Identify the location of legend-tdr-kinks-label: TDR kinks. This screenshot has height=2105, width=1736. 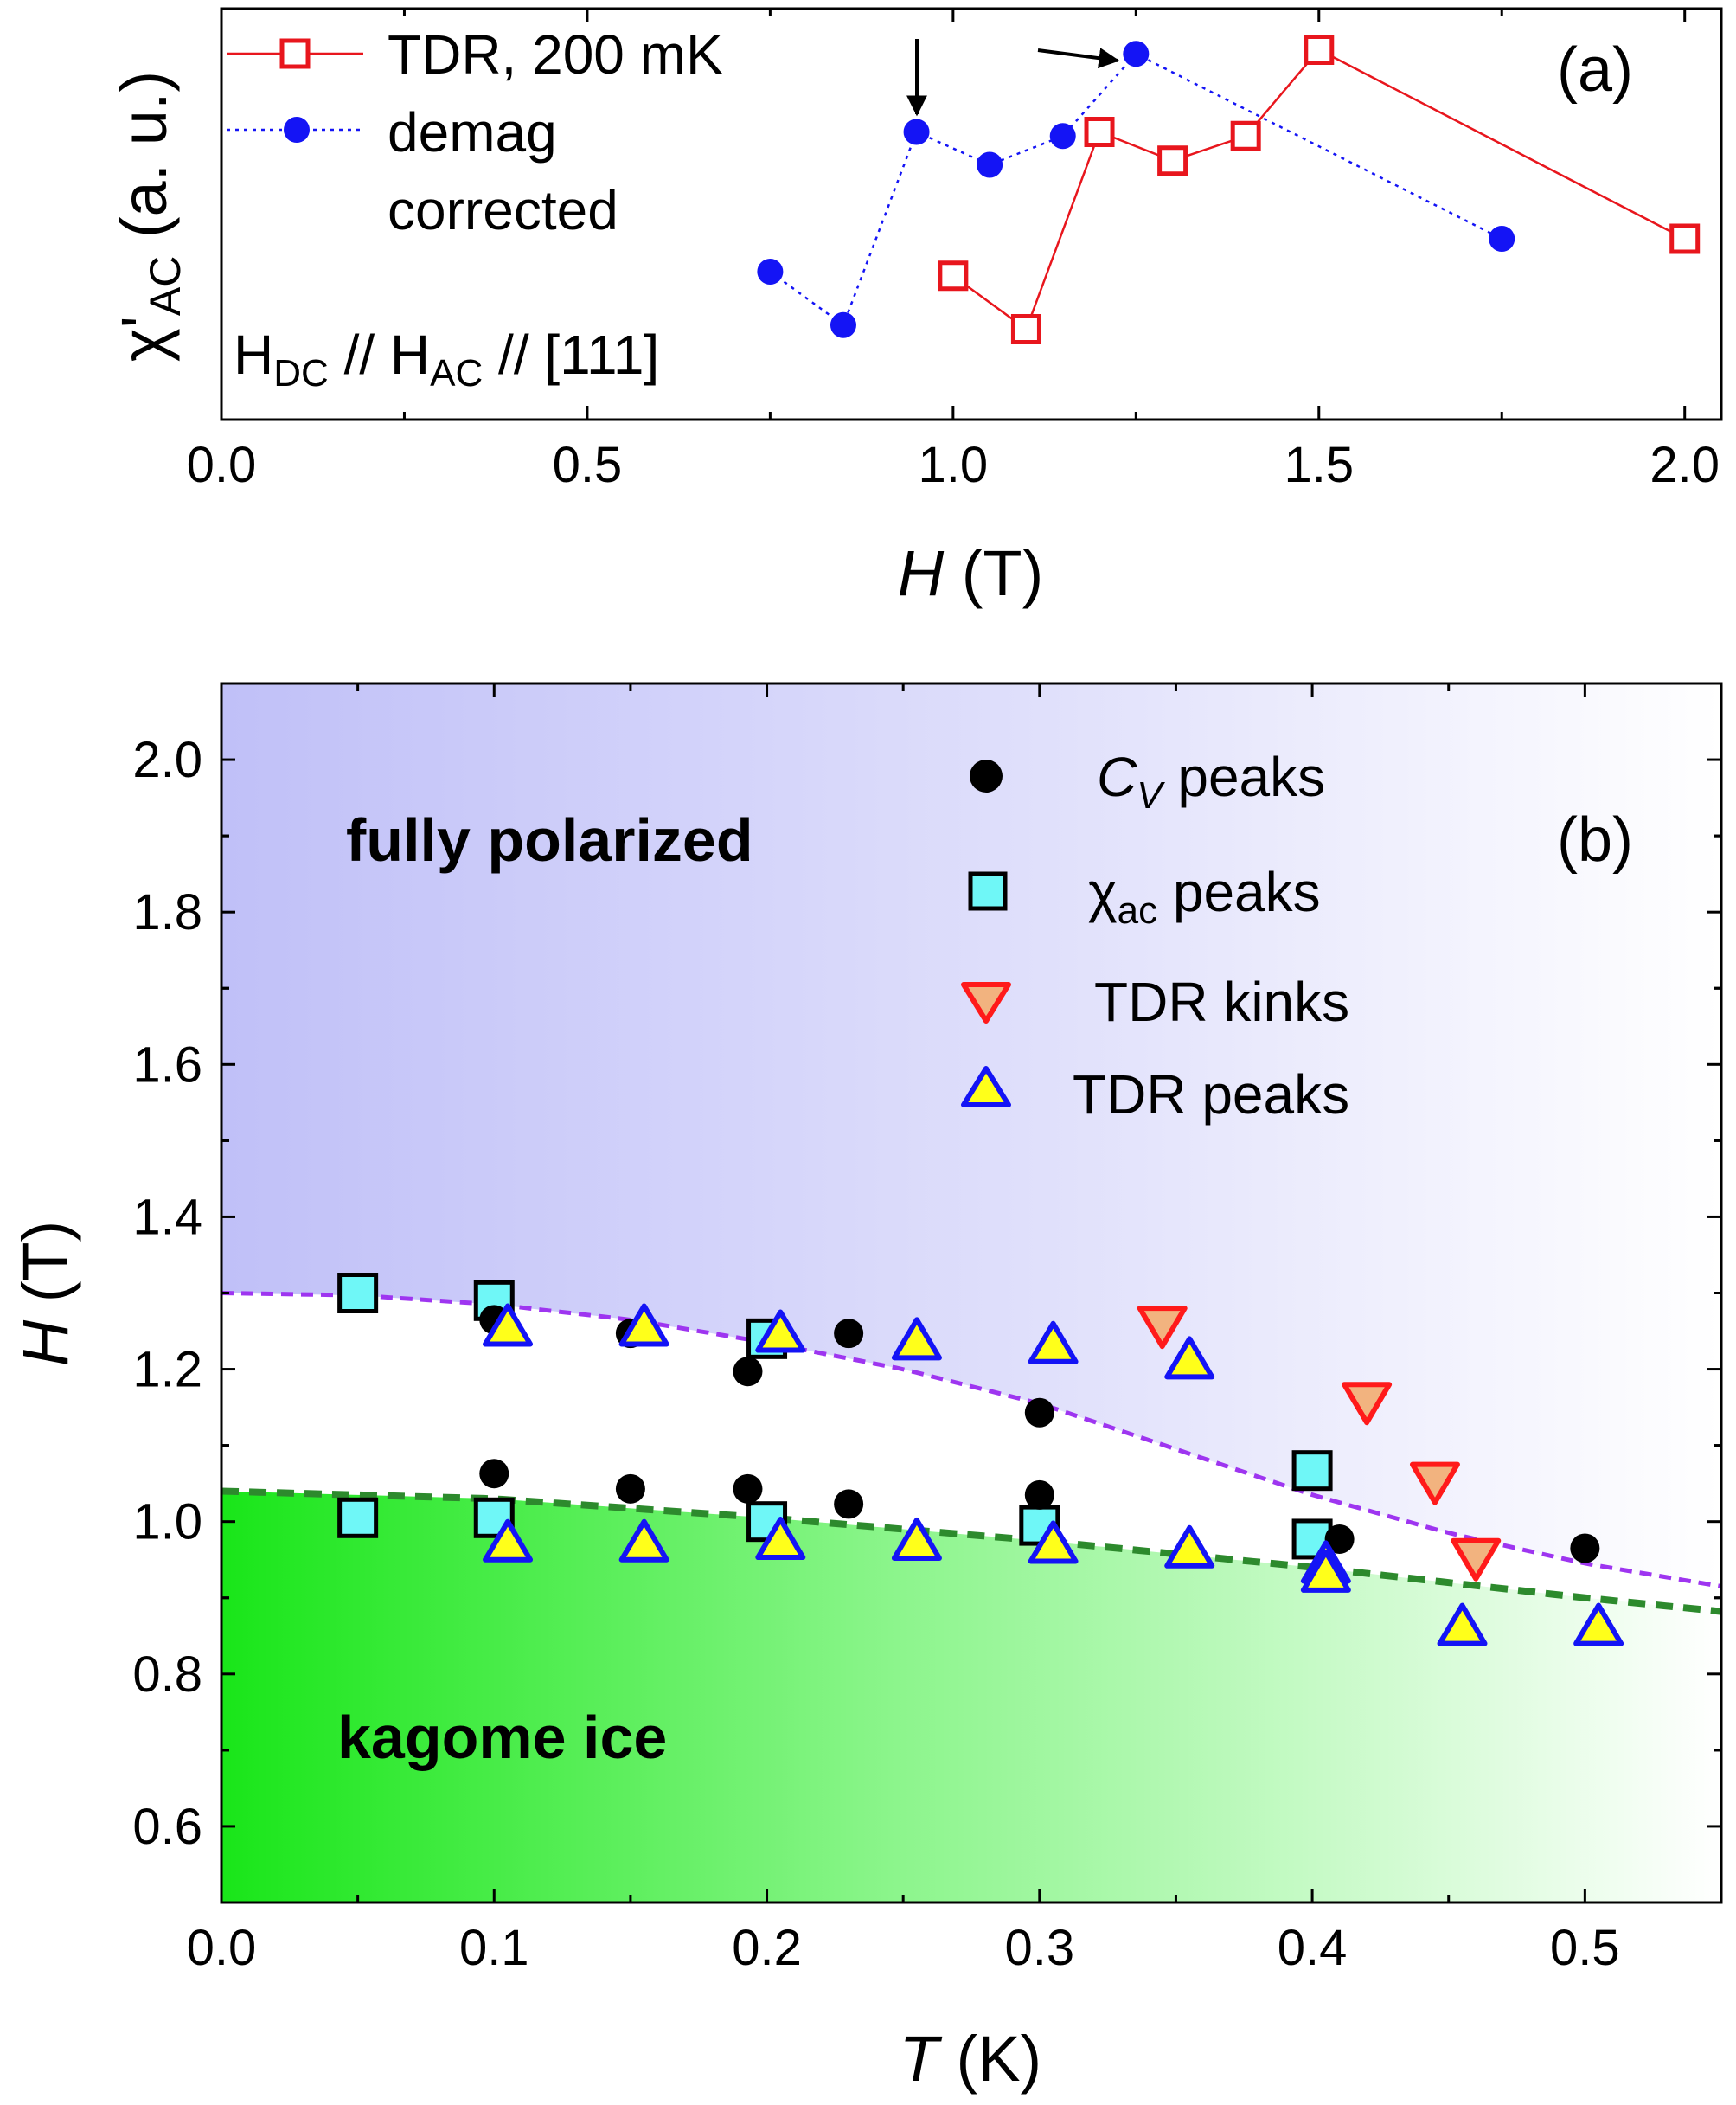
(1222, 1002).